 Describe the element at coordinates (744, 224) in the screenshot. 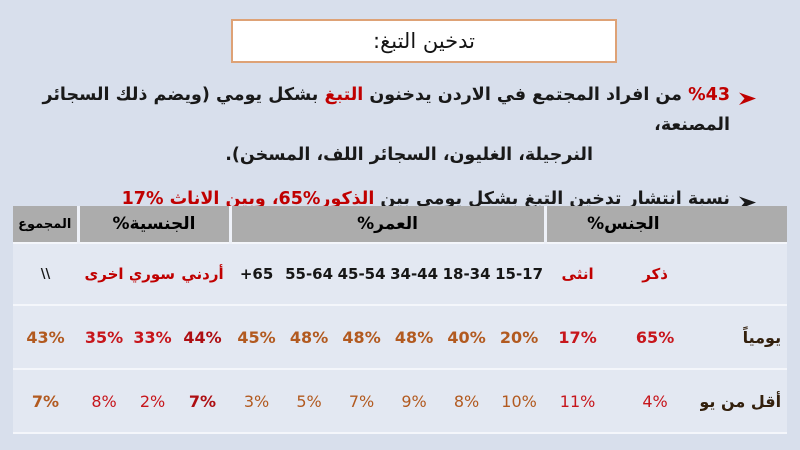

I see `group-header-spacer` at that location.